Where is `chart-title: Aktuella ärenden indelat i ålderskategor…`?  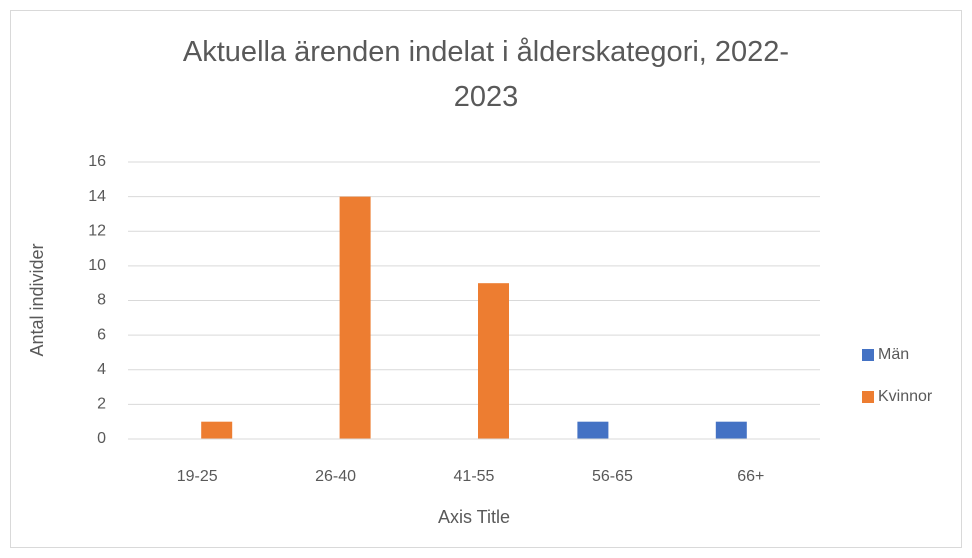
chart-title: Aktuella ärenden indelat i ålderskategor… is located at coordinates (486, 74).